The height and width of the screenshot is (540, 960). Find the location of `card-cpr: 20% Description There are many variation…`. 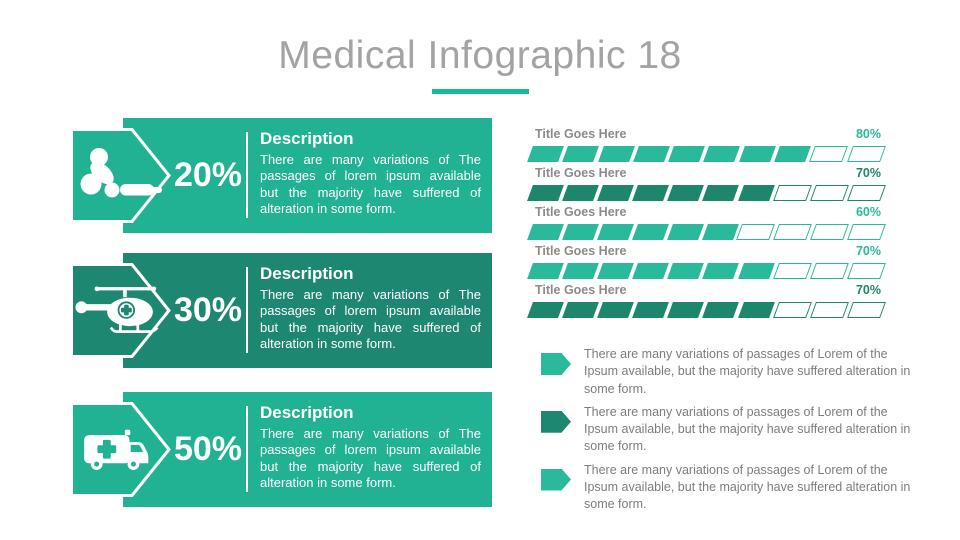

card-cpr: 20% Description There are many variation… is located at coordinates (281, 175).